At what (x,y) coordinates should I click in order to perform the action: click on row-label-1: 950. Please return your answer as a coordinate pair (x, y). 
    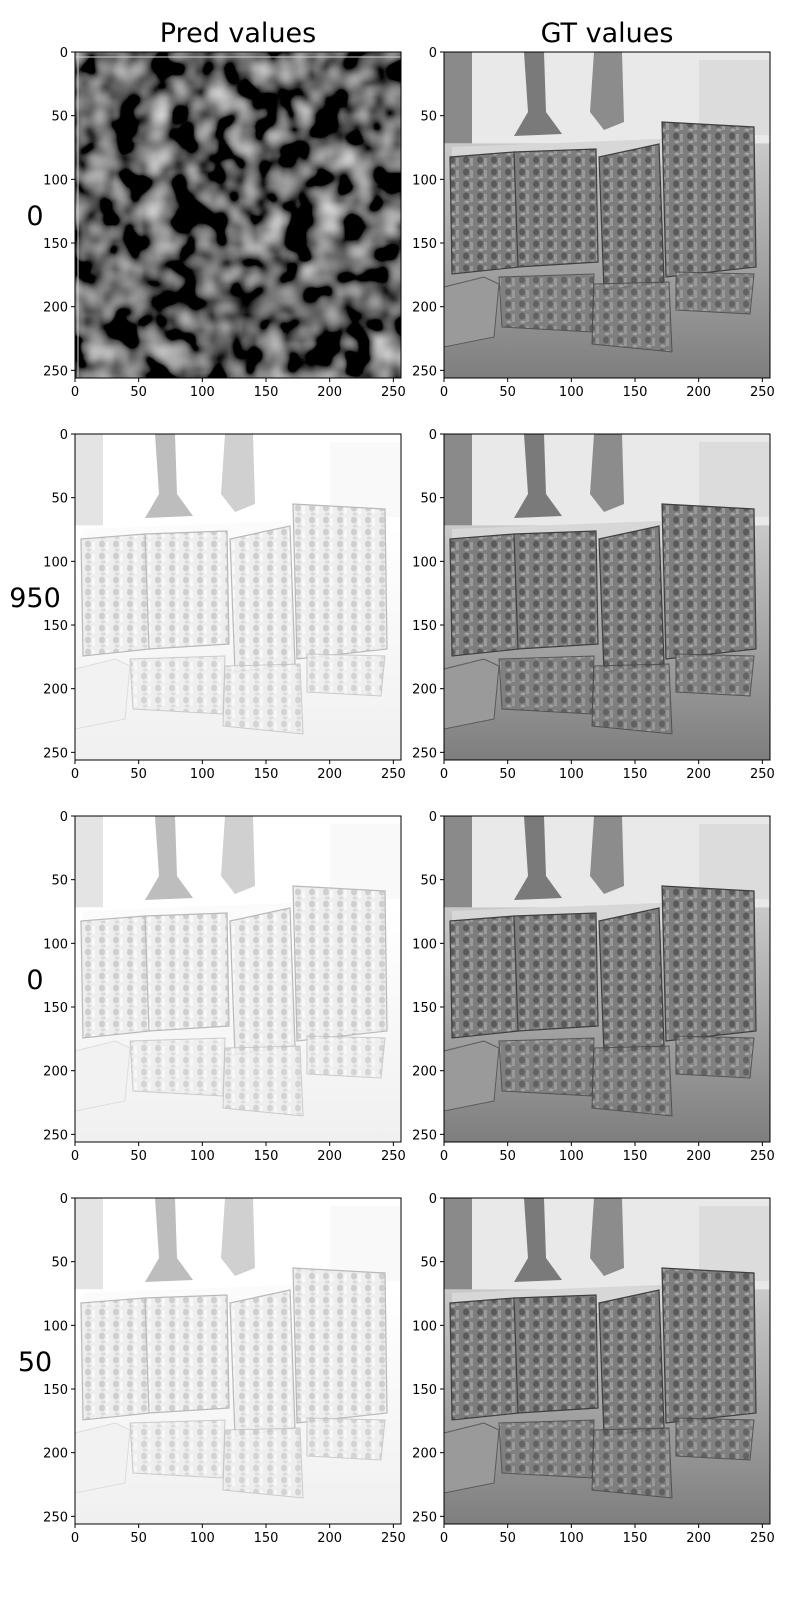
    Looking at the image, I should click on (35, 598).